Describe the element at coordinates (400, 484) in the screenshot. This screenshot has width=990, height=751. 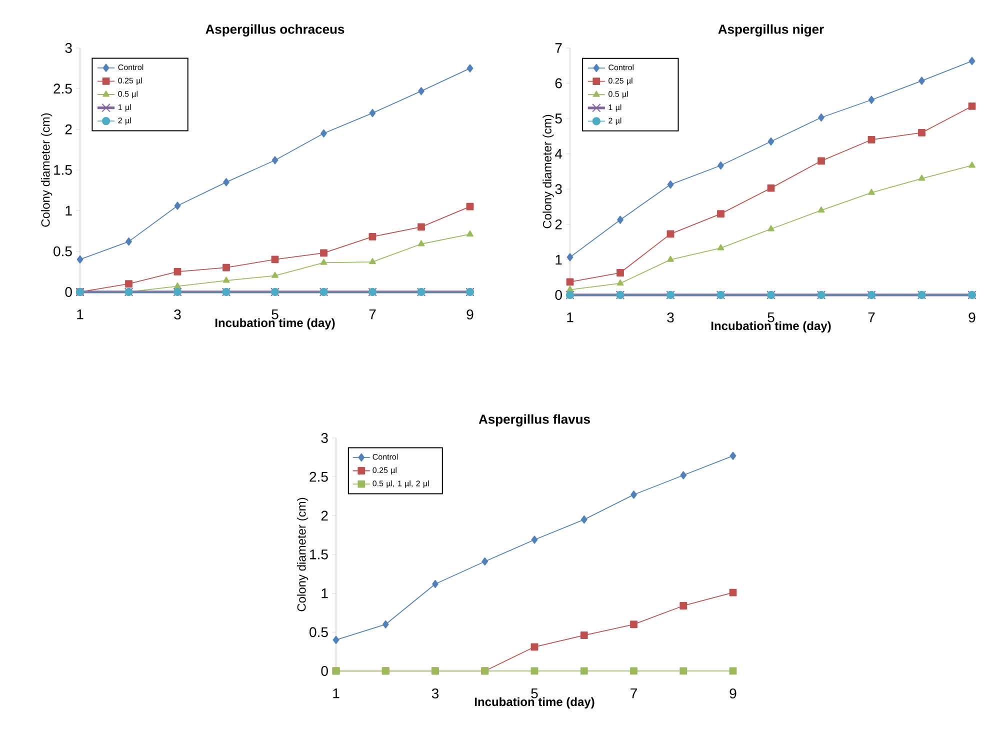
I see `legend-label: 0.5 µl, 1 µl, 2 µl` at that location.